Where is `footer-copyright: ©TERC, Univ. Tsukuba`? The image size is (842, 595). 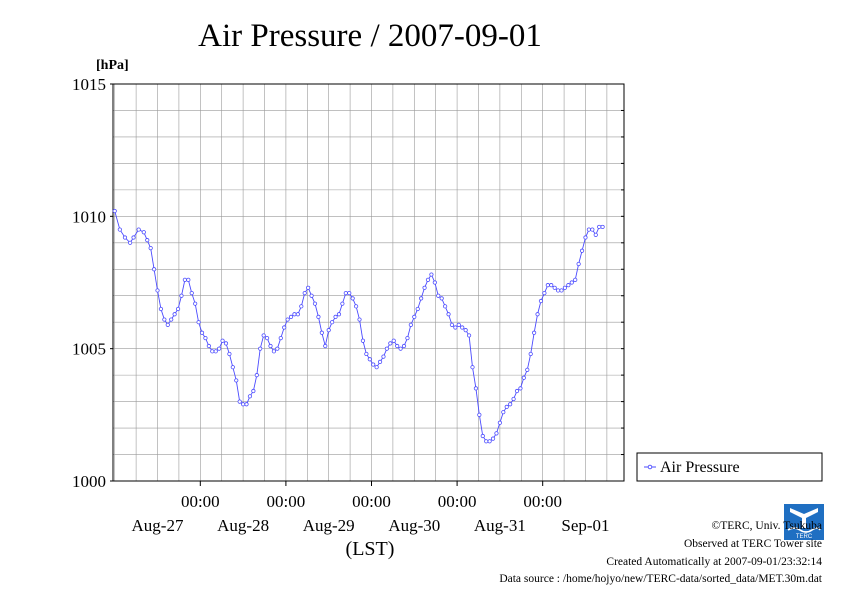 footer-copyright: ©TERC, Univ. Tsukuba is located at coordinates (766, 526).